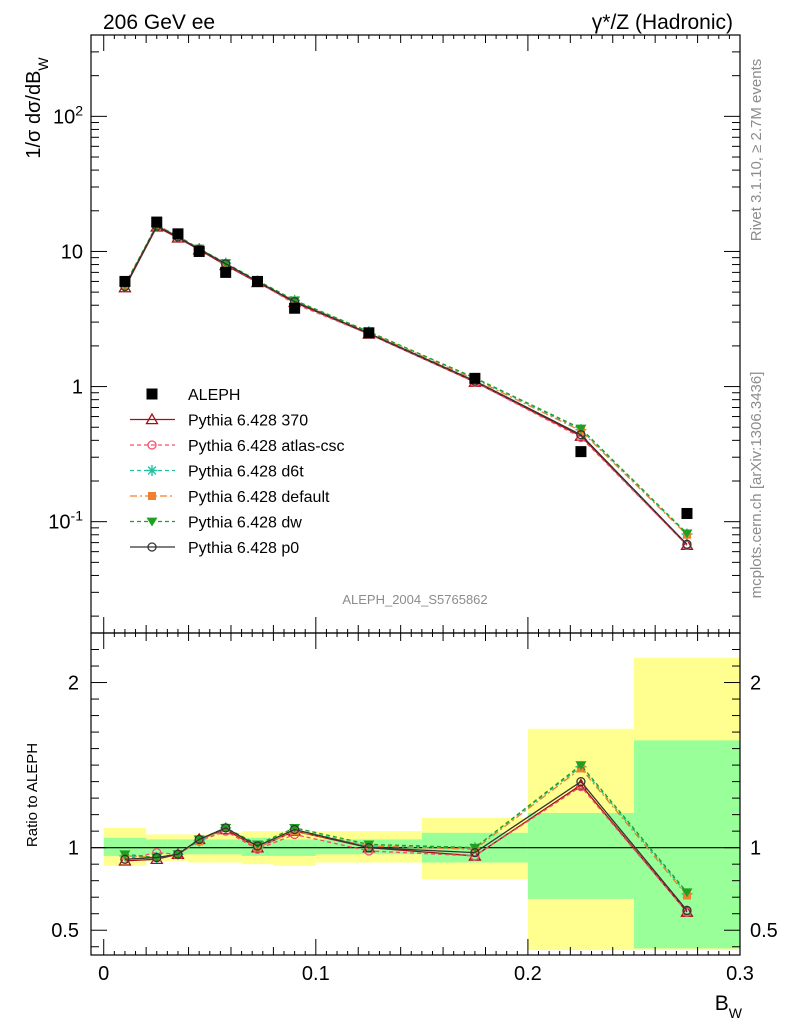  What do you see at coordinates (756, 485) in the screenshot?
I see `mcplots-label: mcplots.cern.ch [arXiv:1306.3436]` at bounding box center [756, 485].